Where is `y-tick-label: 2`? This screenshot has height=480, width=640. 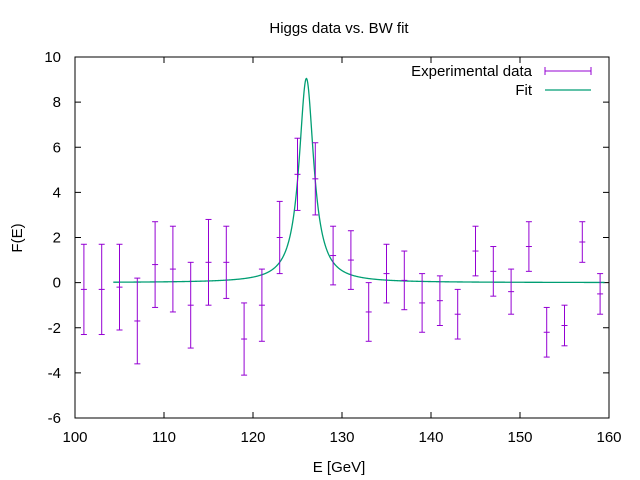
y-tick-label: 2 is located at coordinates (57, 238).